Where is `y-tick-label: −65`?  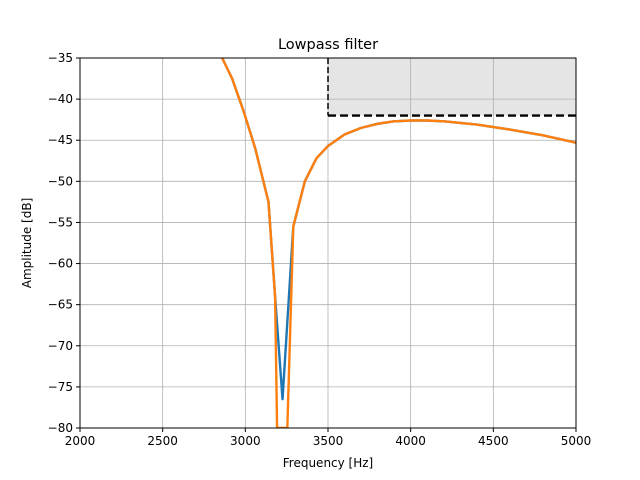
y-tick-label: −65 is located at coordinates (60, 305).